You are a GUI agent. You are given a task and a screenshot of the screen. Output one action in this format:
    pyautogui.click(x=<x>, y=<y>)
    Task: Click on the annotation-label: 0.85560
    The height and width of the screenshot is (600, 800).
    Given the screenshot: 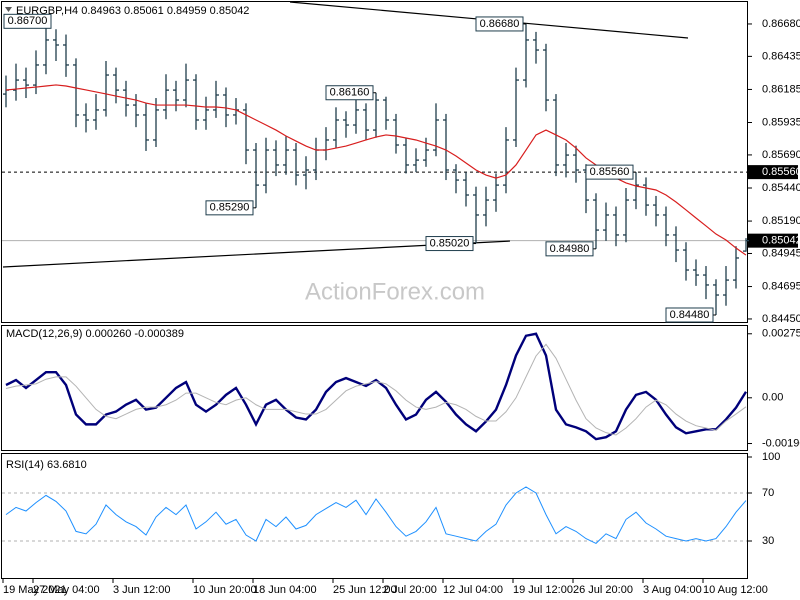 What is the action you would take?
    pyautogui.click(x=610, y=172)
    